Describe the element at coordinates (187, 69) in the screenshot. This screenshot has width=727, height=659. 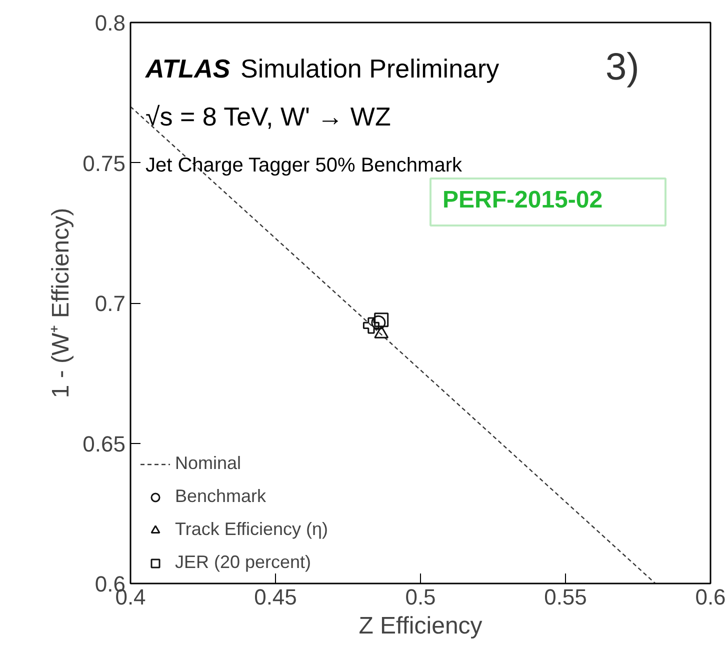
I see `annotation: ATLAS` at that location.